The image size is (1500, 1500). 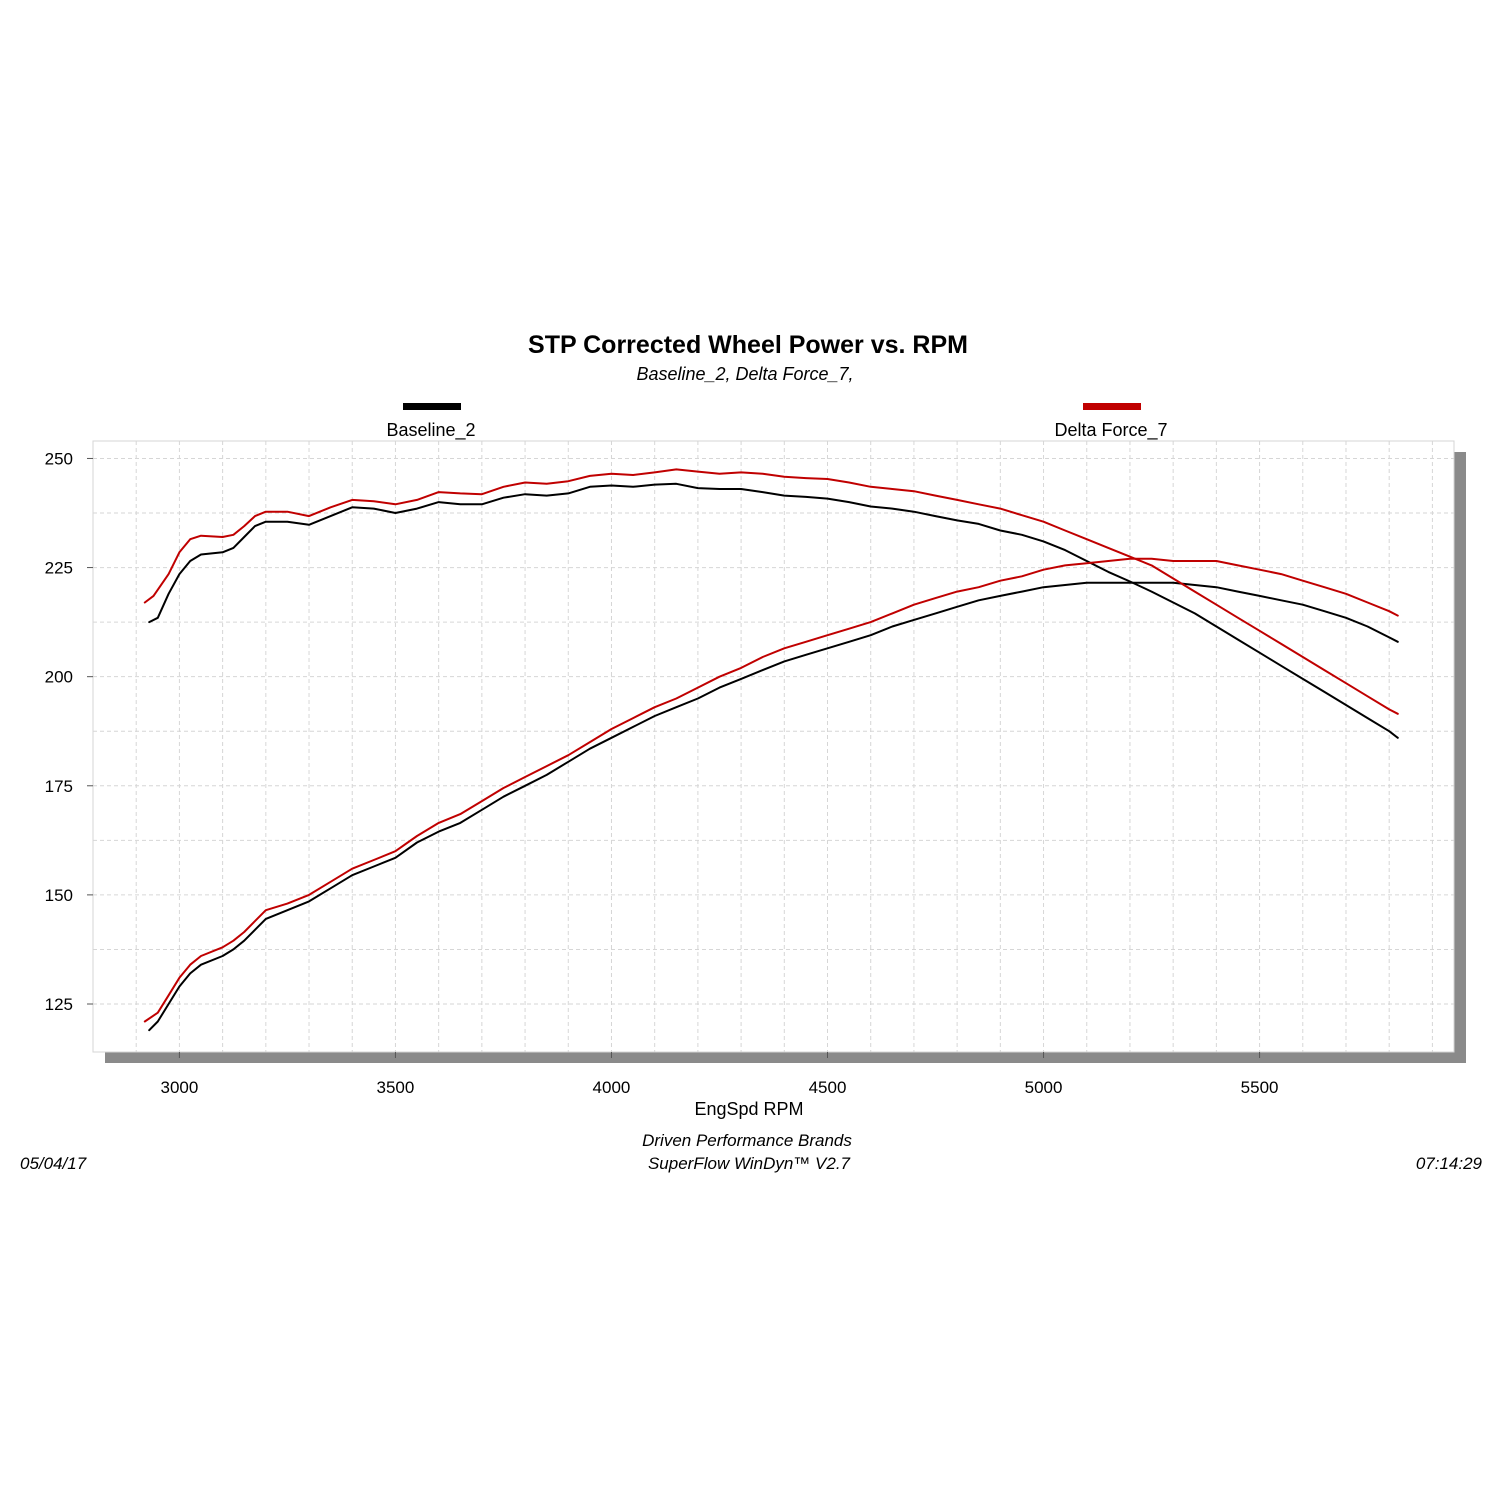 What do you see at coordinates (59, 895) in the screenshot?
I see `y-tick-label: 150` at bounding box center [59, 895].